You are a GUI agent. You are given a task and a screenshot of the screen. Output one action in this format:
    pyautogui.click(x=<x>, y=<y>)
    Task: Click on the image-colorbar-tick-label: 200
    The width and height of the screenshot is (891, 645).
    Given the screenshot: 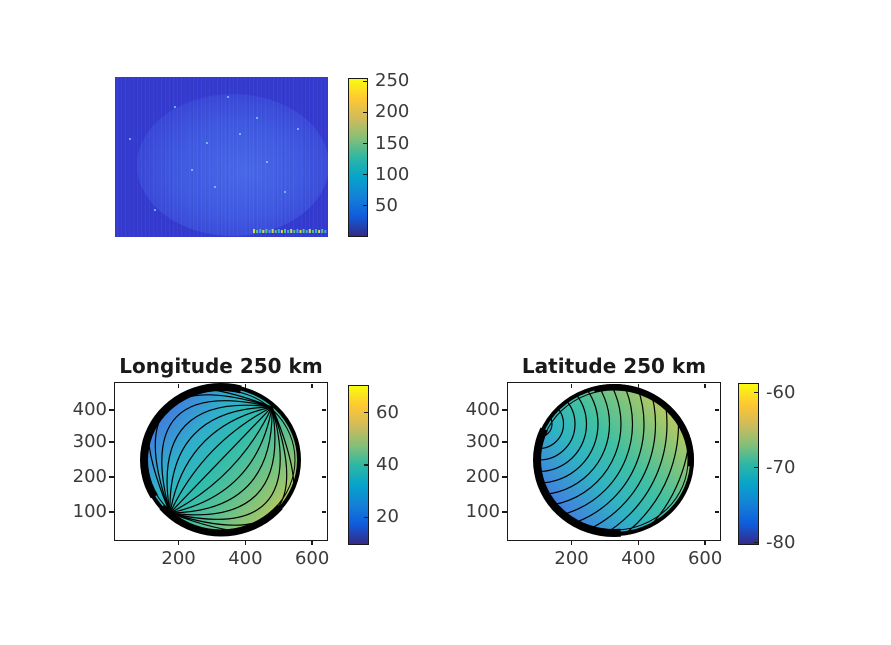 What is the action you would take?
    pyautogui.click(x=392, y=112)
    